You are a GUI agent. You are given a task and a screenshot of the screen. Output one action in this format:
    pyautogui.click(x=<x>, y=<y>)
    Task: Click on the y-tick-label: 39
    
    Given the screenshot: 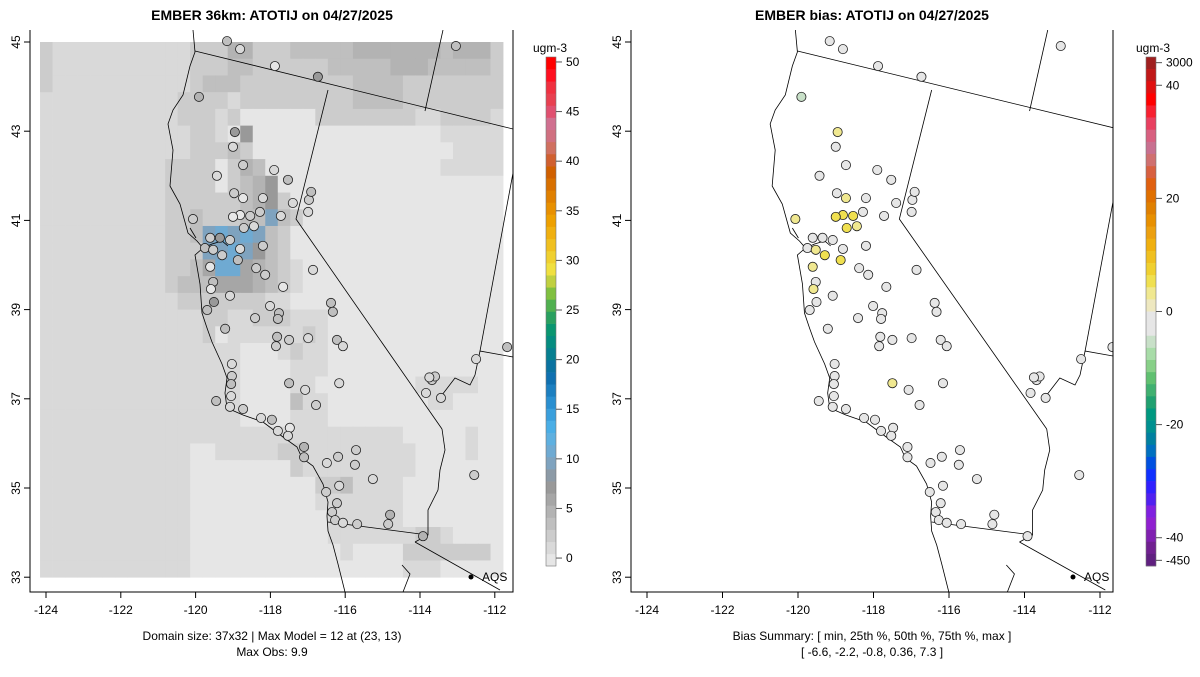 What is the action you would take?
    pyautogui.click(x=617, y=310)
    